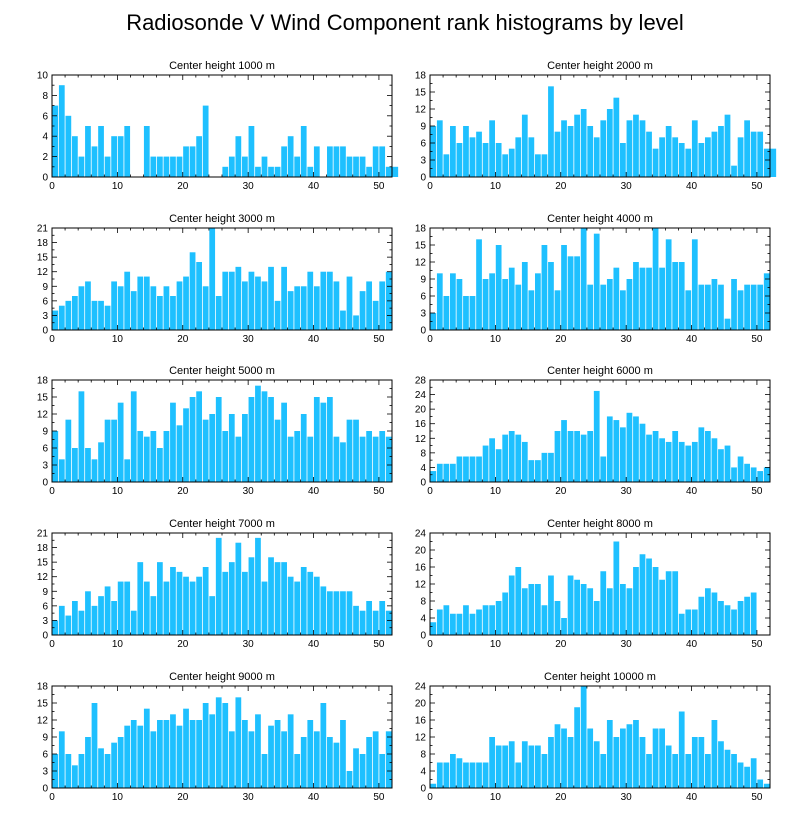 The height and width of the screenshot is (824, 810). Describe the element at coordinates (43, 272) in the screenshot. I see `y-tick-label: 12` at that location.